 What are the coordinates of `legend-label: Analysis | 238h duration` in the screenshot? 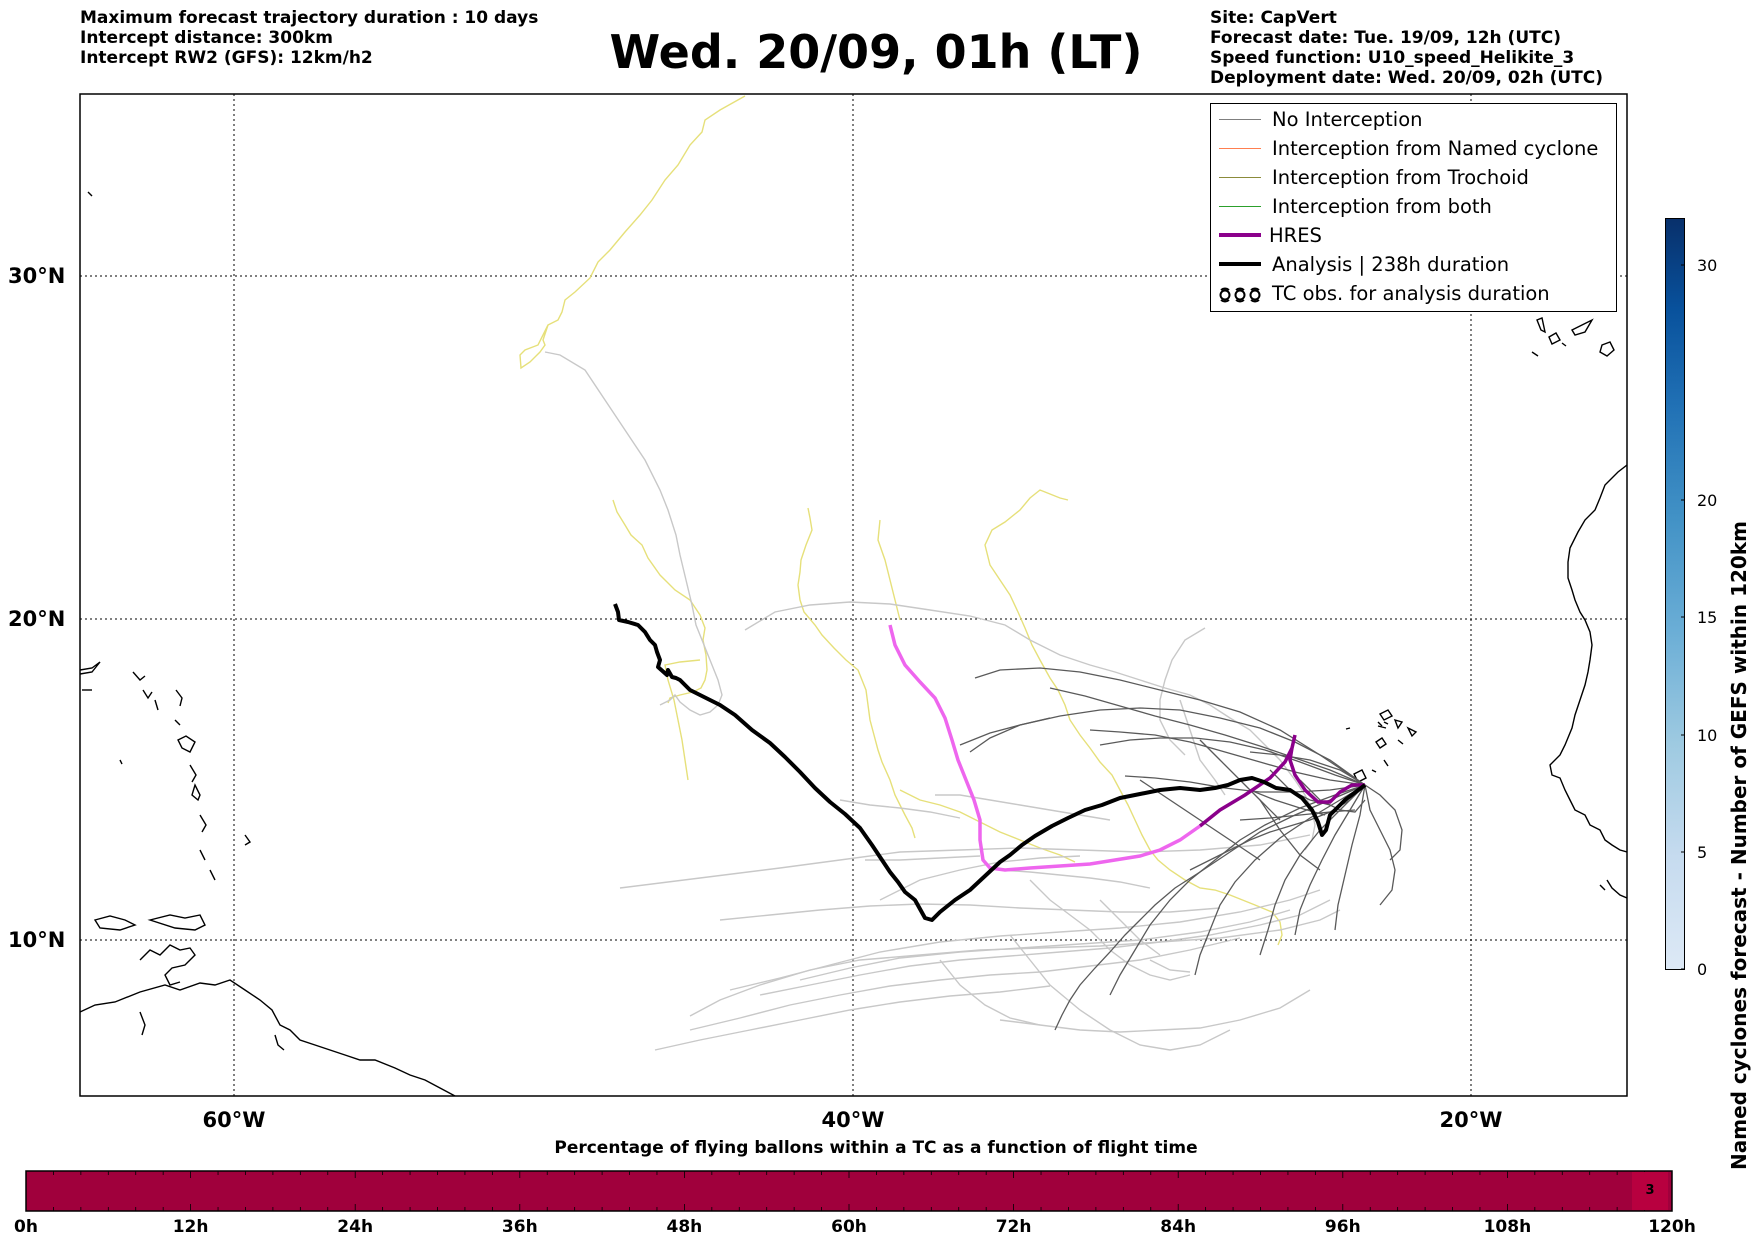 It's located at (1391, 264).